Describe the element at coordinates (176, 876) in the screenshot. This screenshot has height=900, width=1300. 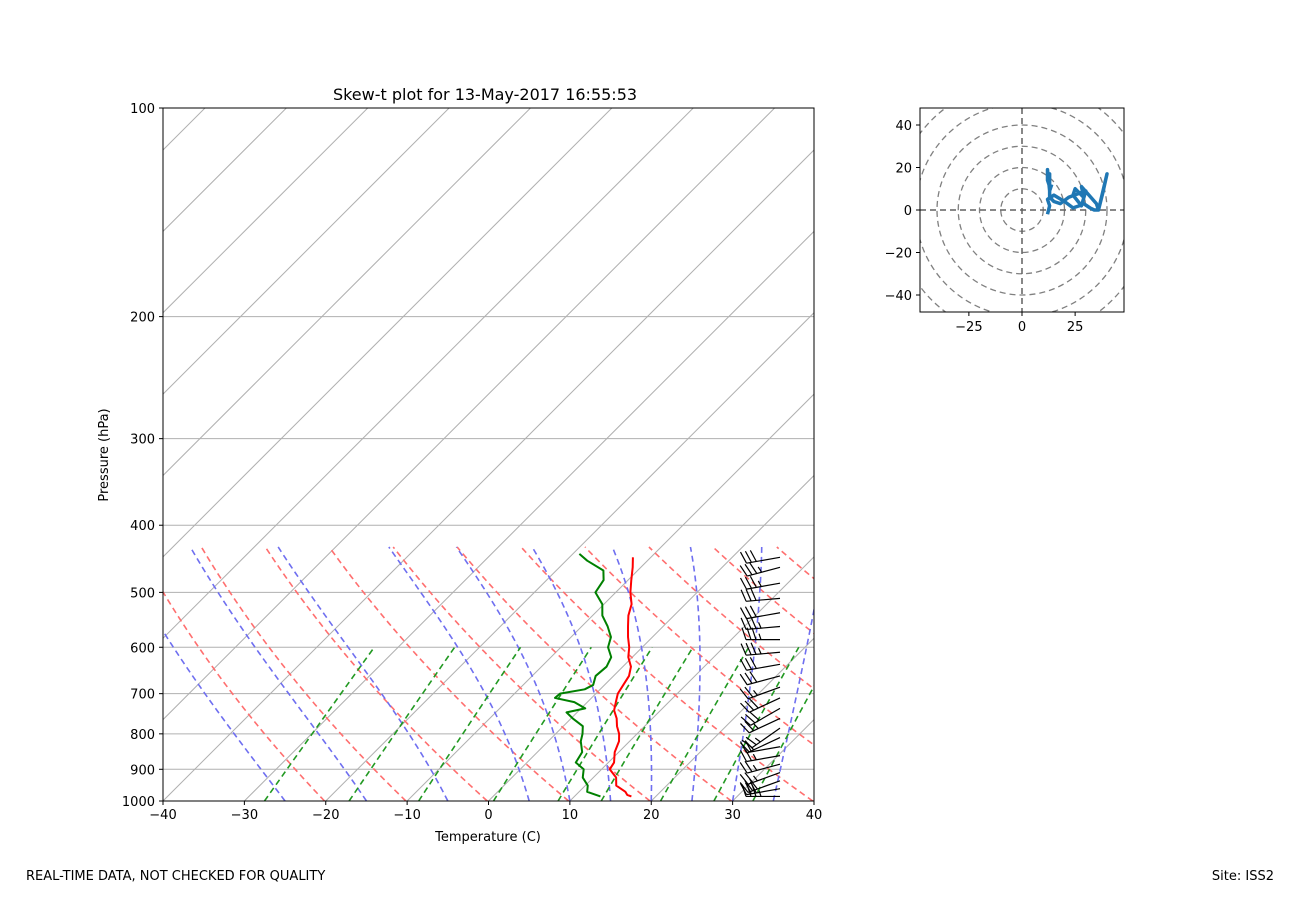
I see `quality-disclaimer: REAL-TIME DATA, NOT CHECKED FOR QUALITY` at that location.